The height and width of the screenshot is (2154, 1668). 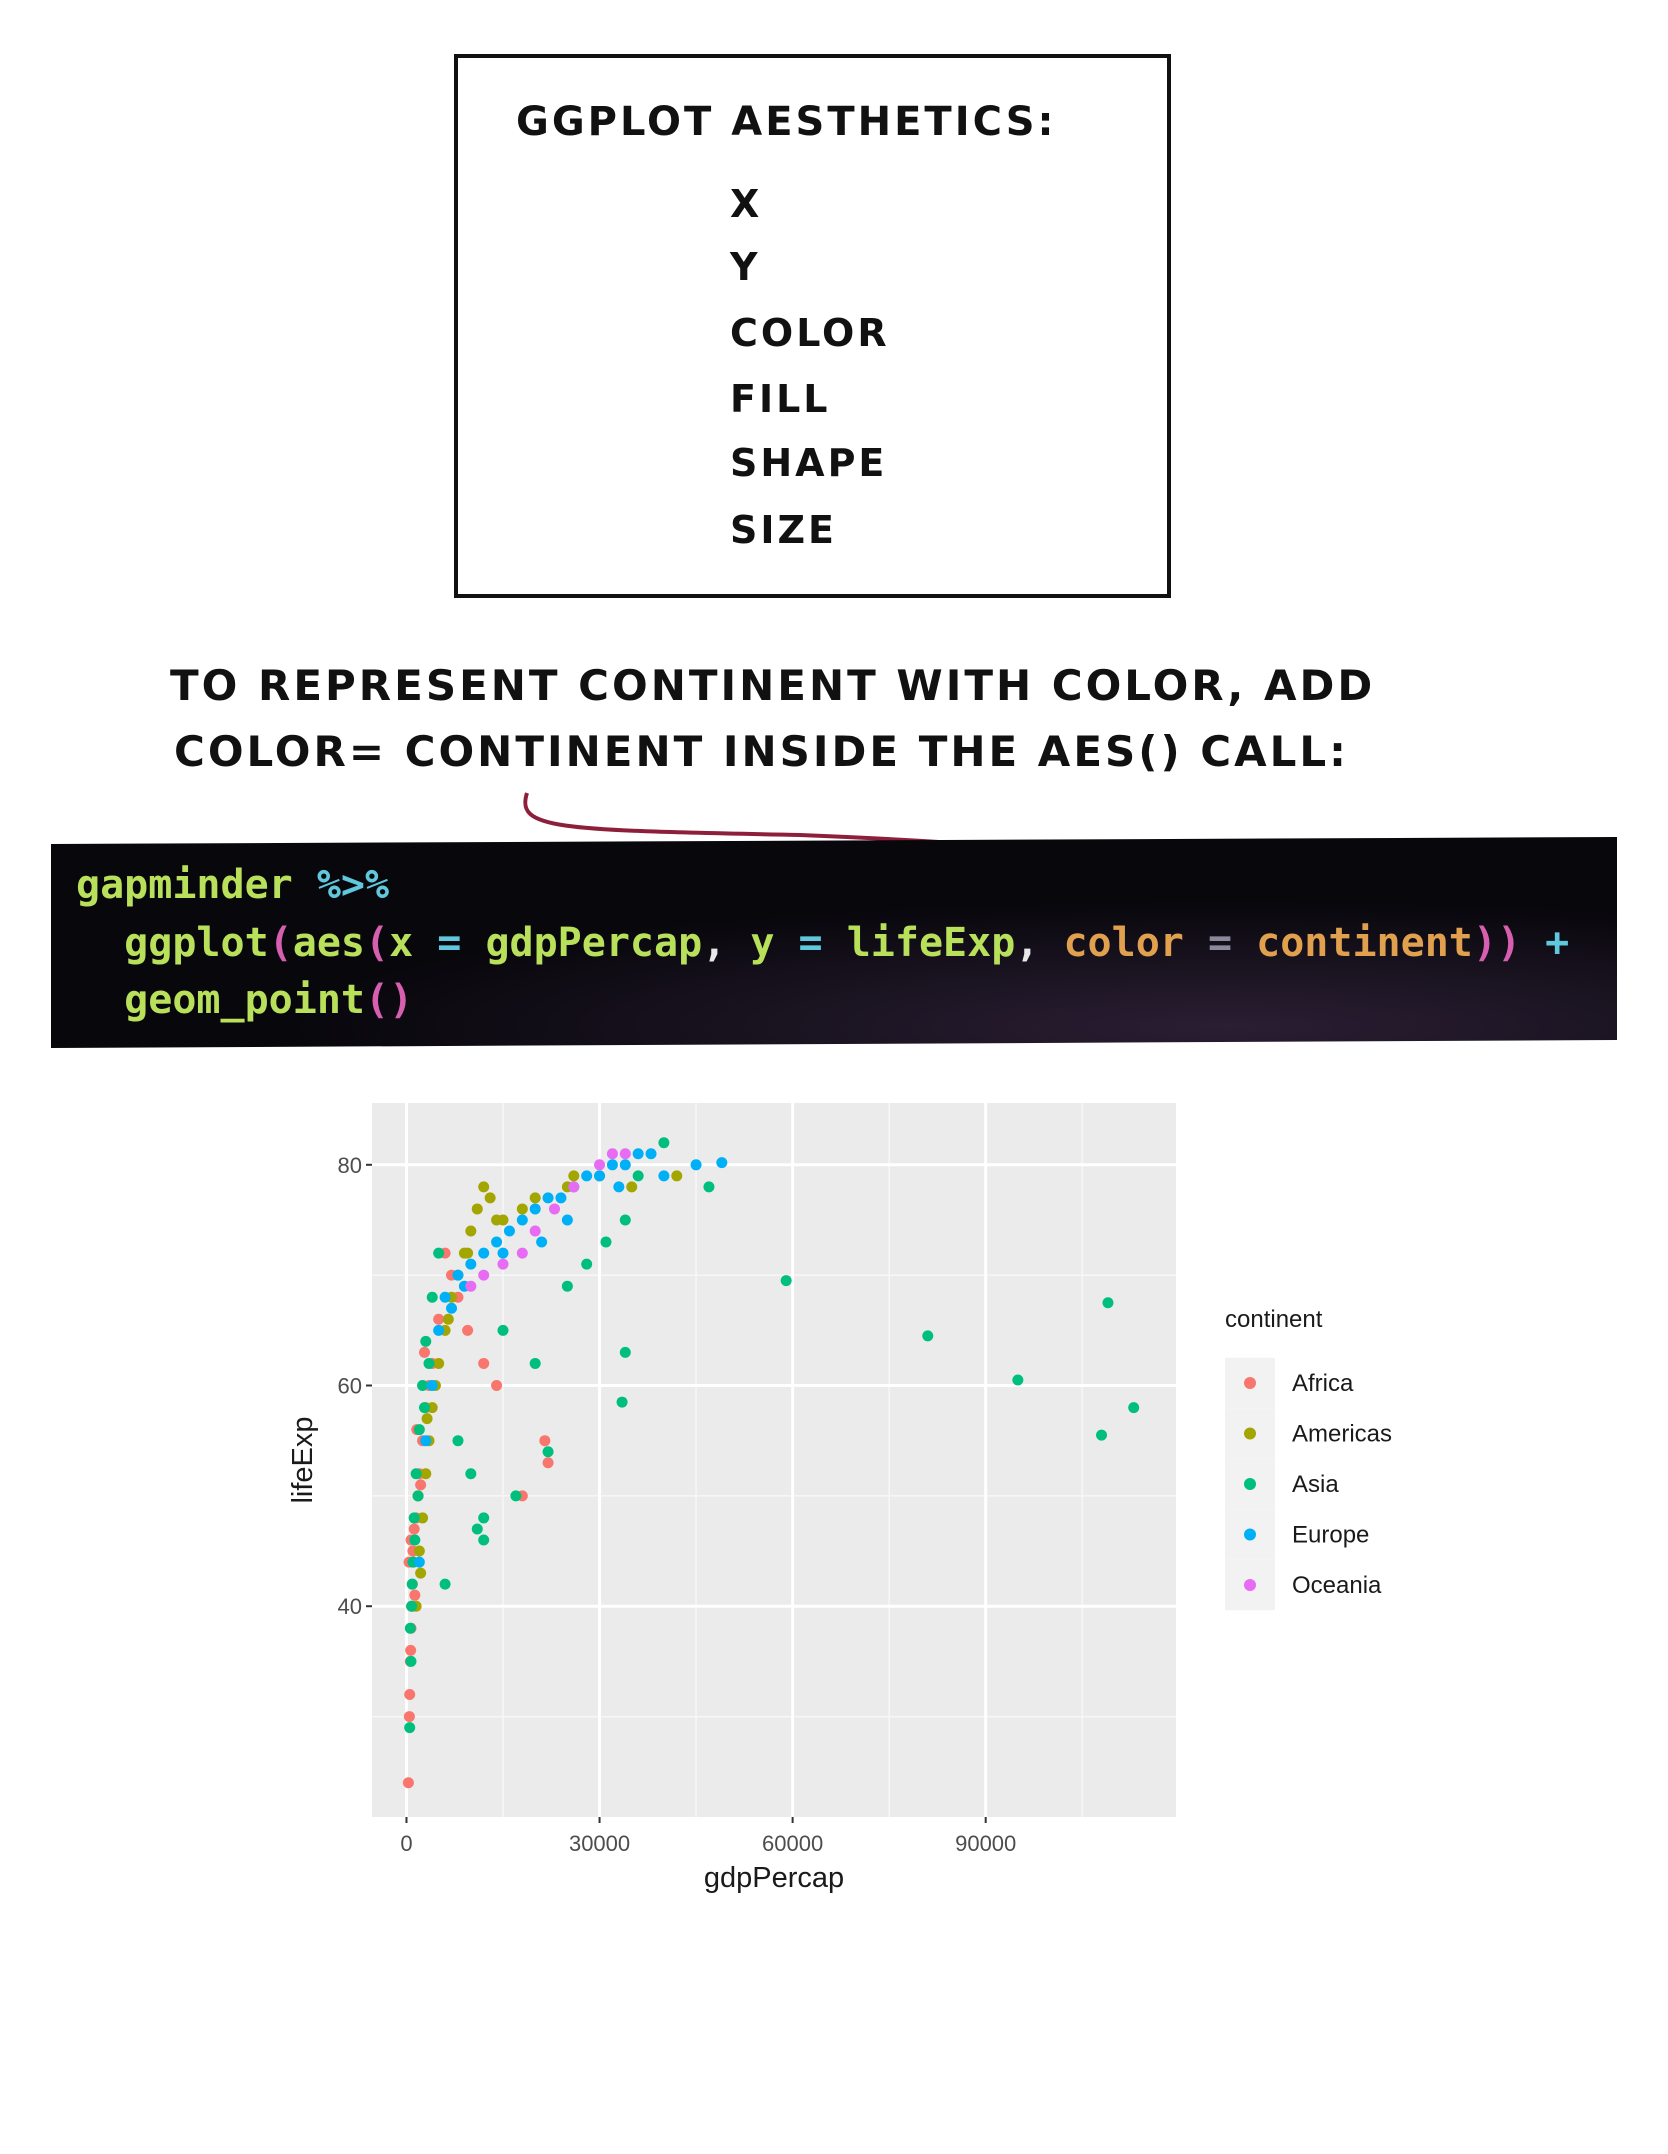 I want to click on aesthetics-box, so click(x=812, y=326).